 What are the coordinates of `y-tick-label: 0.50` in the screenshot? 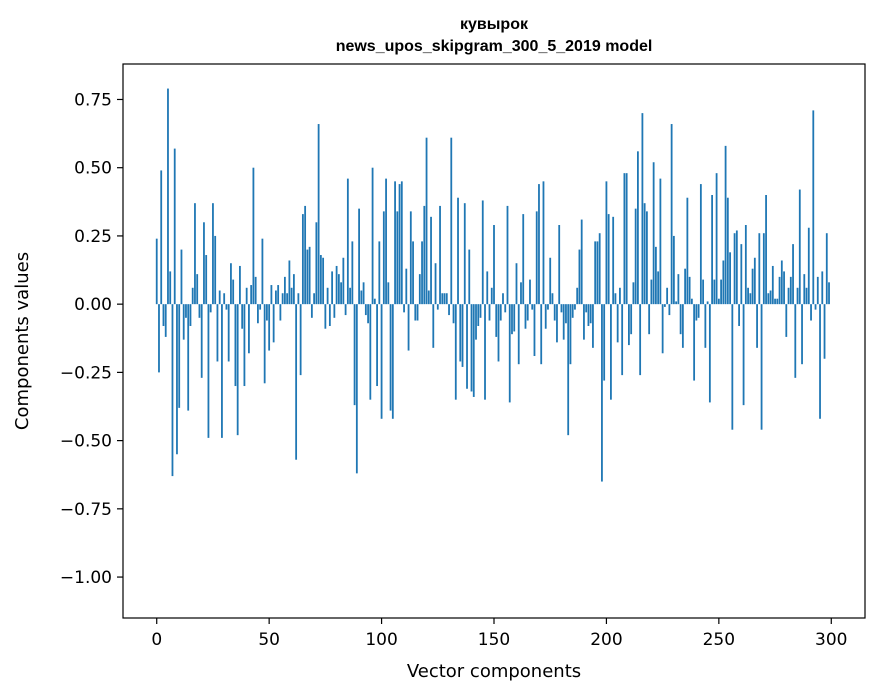 It's located at (93, 169).